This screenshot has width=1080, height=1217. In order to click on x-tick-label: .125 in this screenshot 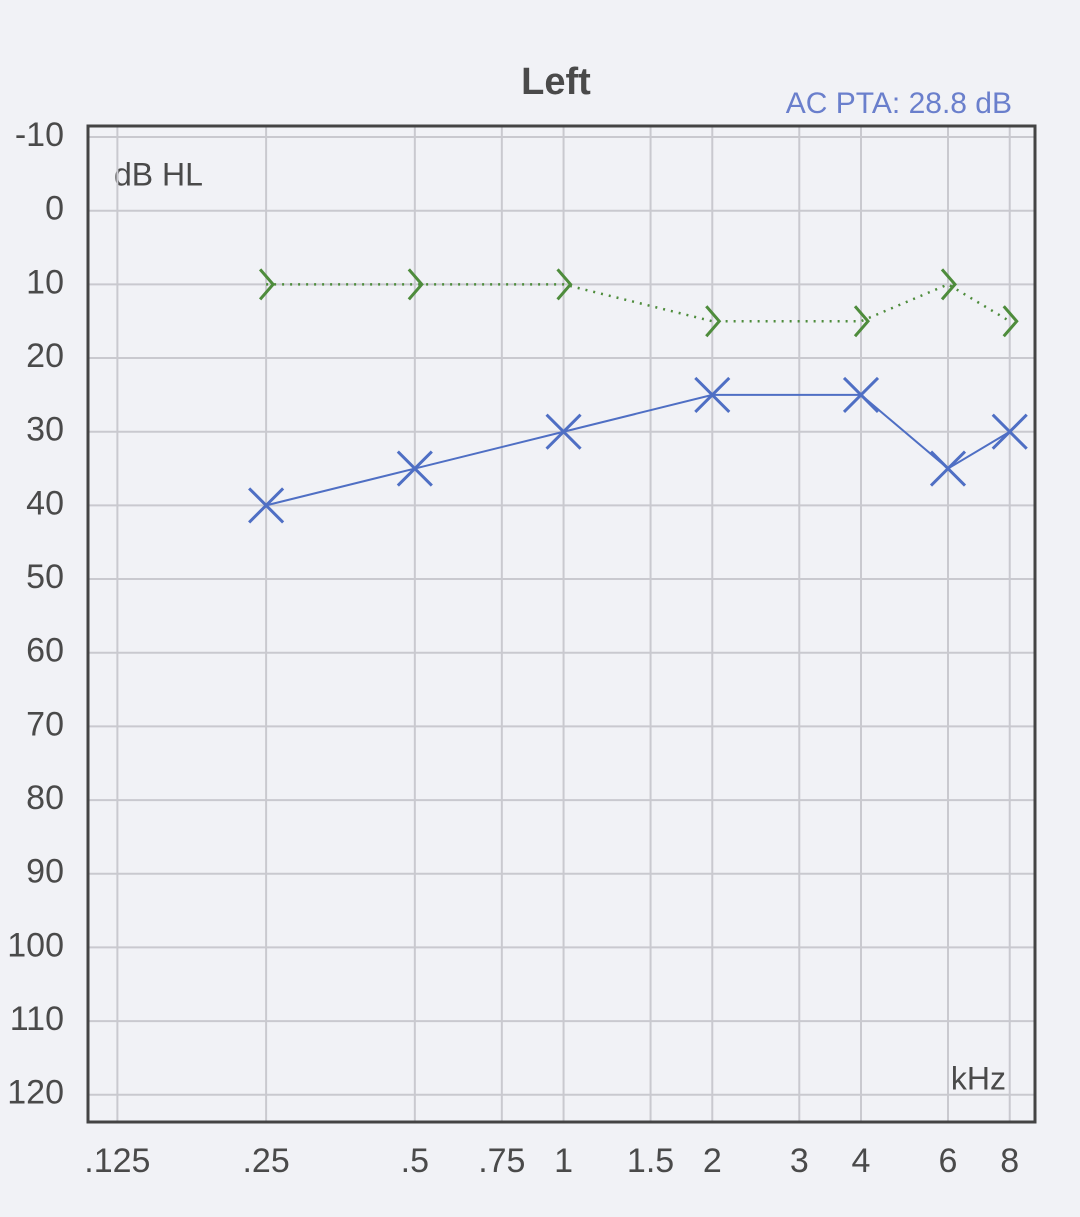, I will do `click(117, 1161)`.